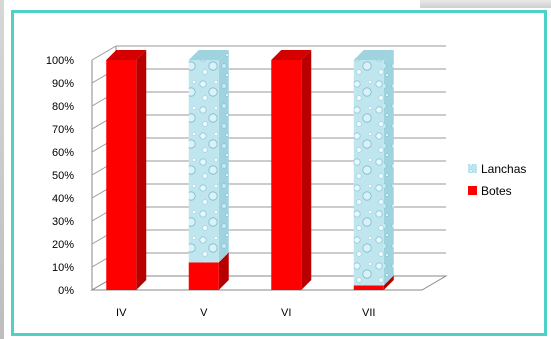 The image size is (551, 339). What do you see at coordinates (204, 313) in the screenshot?
I see `x-tick-label: V` at bounding box center [204, 313].